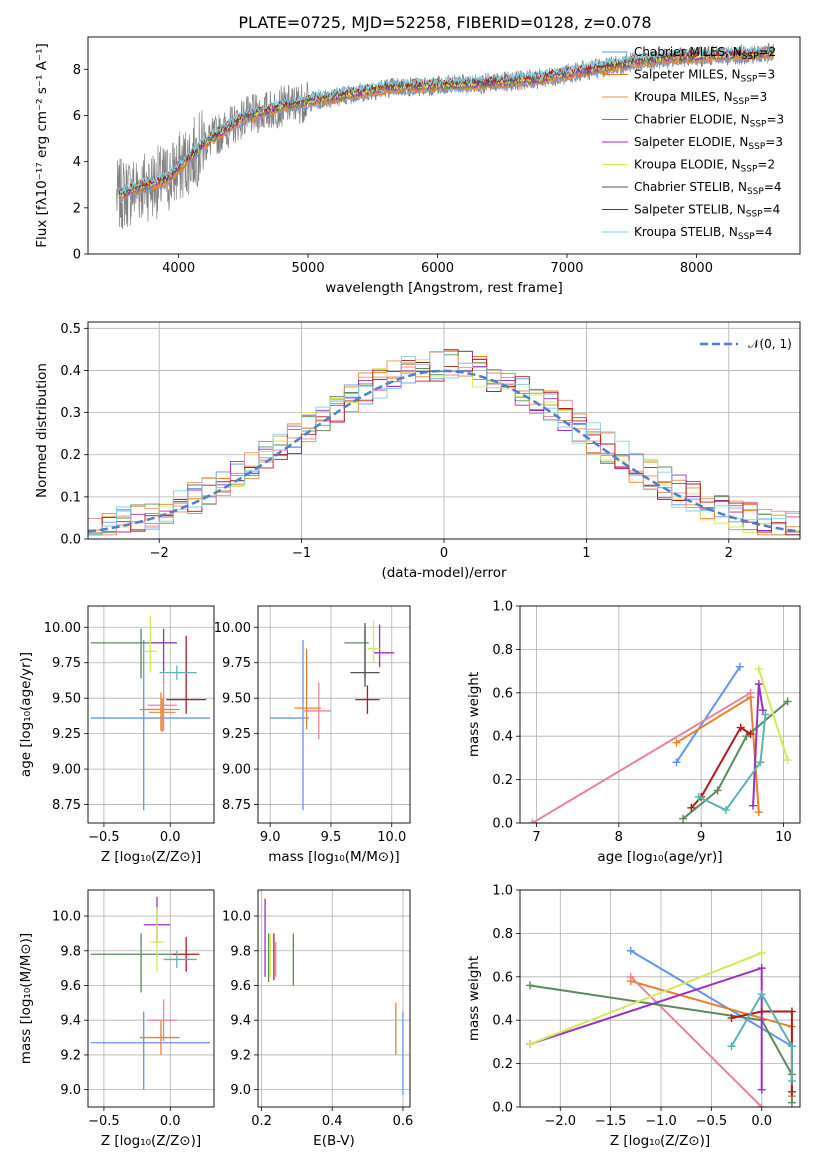 This screenshot has height=1170, width=819. I want to click on x-tick-label: 2, so click(729, 553).